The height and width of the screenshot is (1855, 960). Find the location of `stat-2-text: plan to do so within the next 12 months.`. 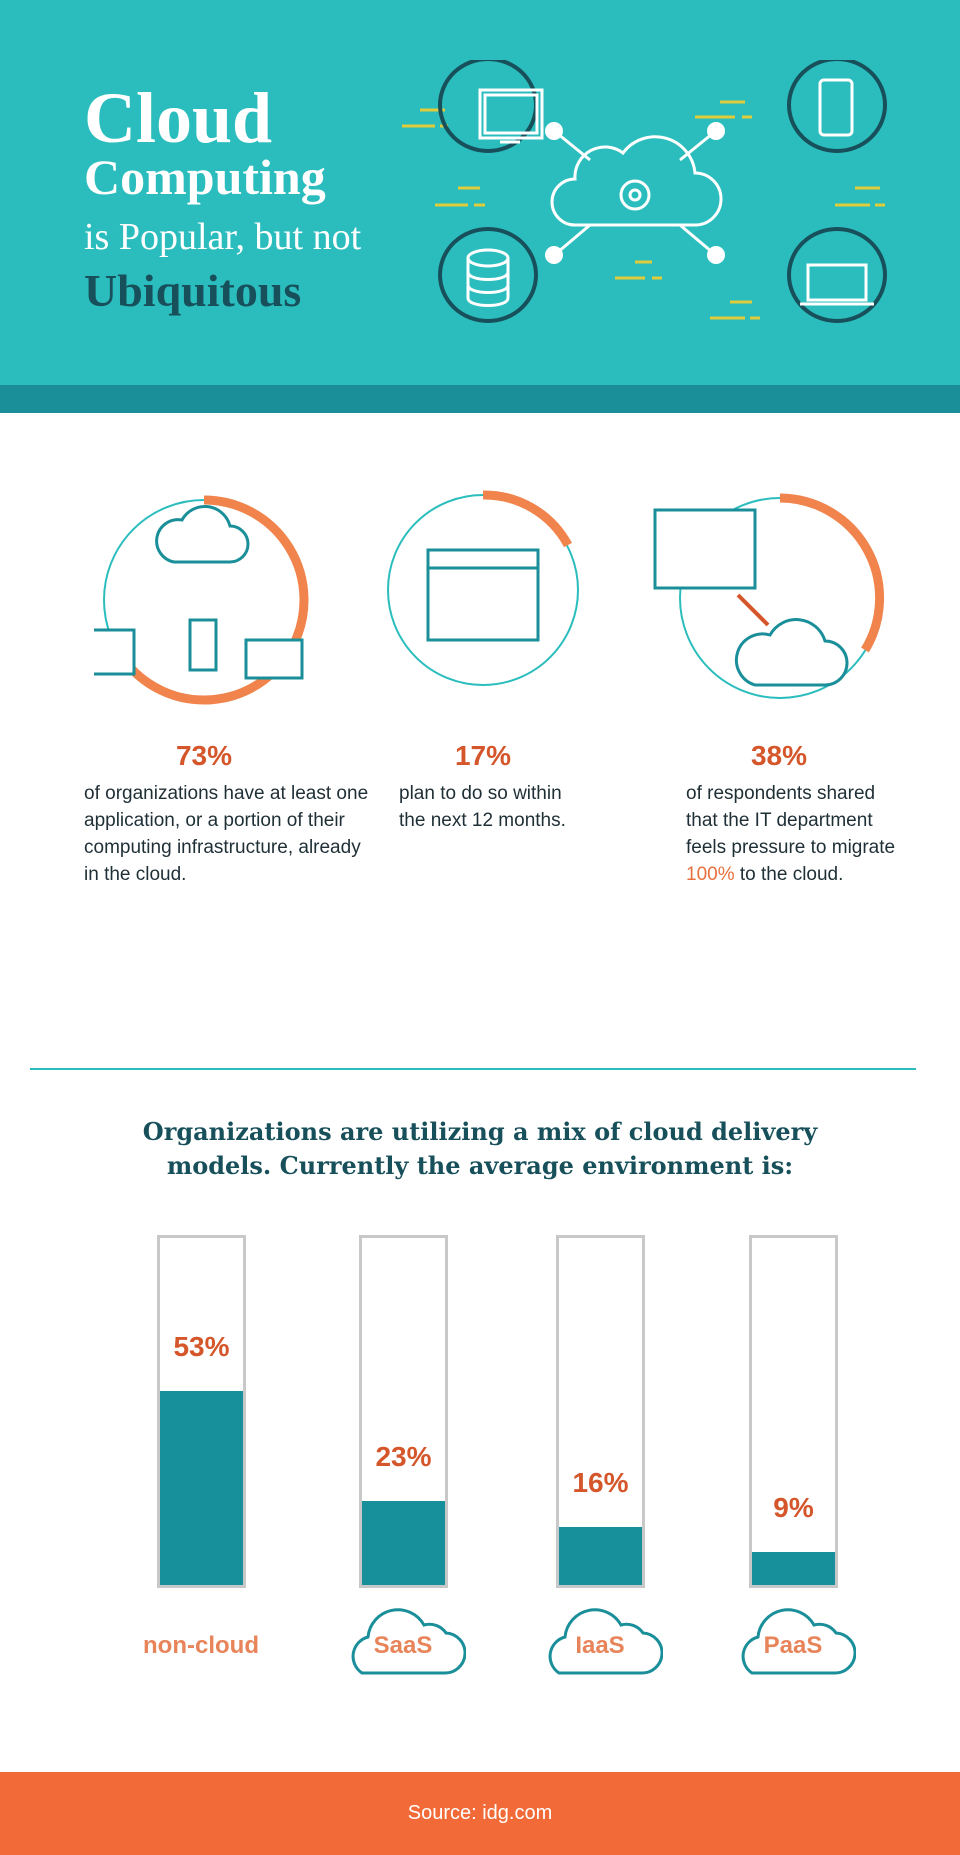

stat-2-text: plan to do so within the next 12 months. is located at coordinates (482, 807).